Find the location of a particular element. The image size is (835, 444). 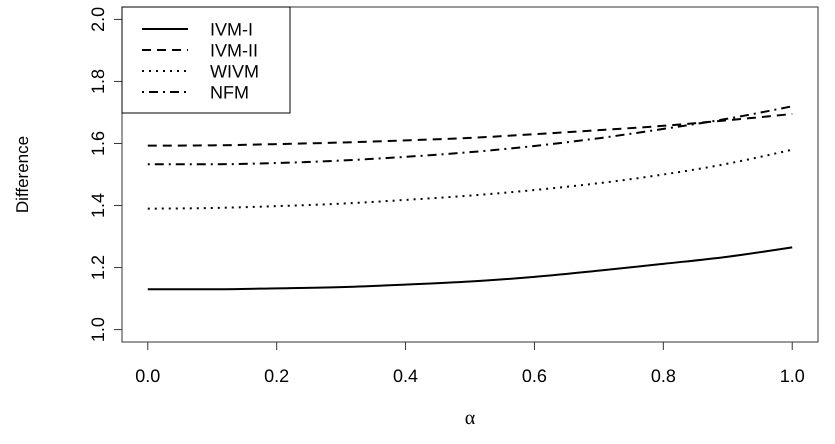

x-tick-label: 1.0 is located at coordinates (792, 376).